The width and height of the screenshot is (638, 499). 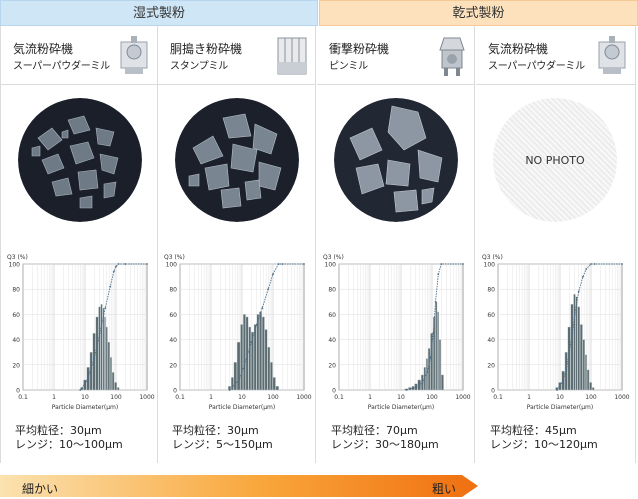 I want to click on stats: 平均粒径：45μm レンジ：10〜120μm, so click(x=544, y=438).